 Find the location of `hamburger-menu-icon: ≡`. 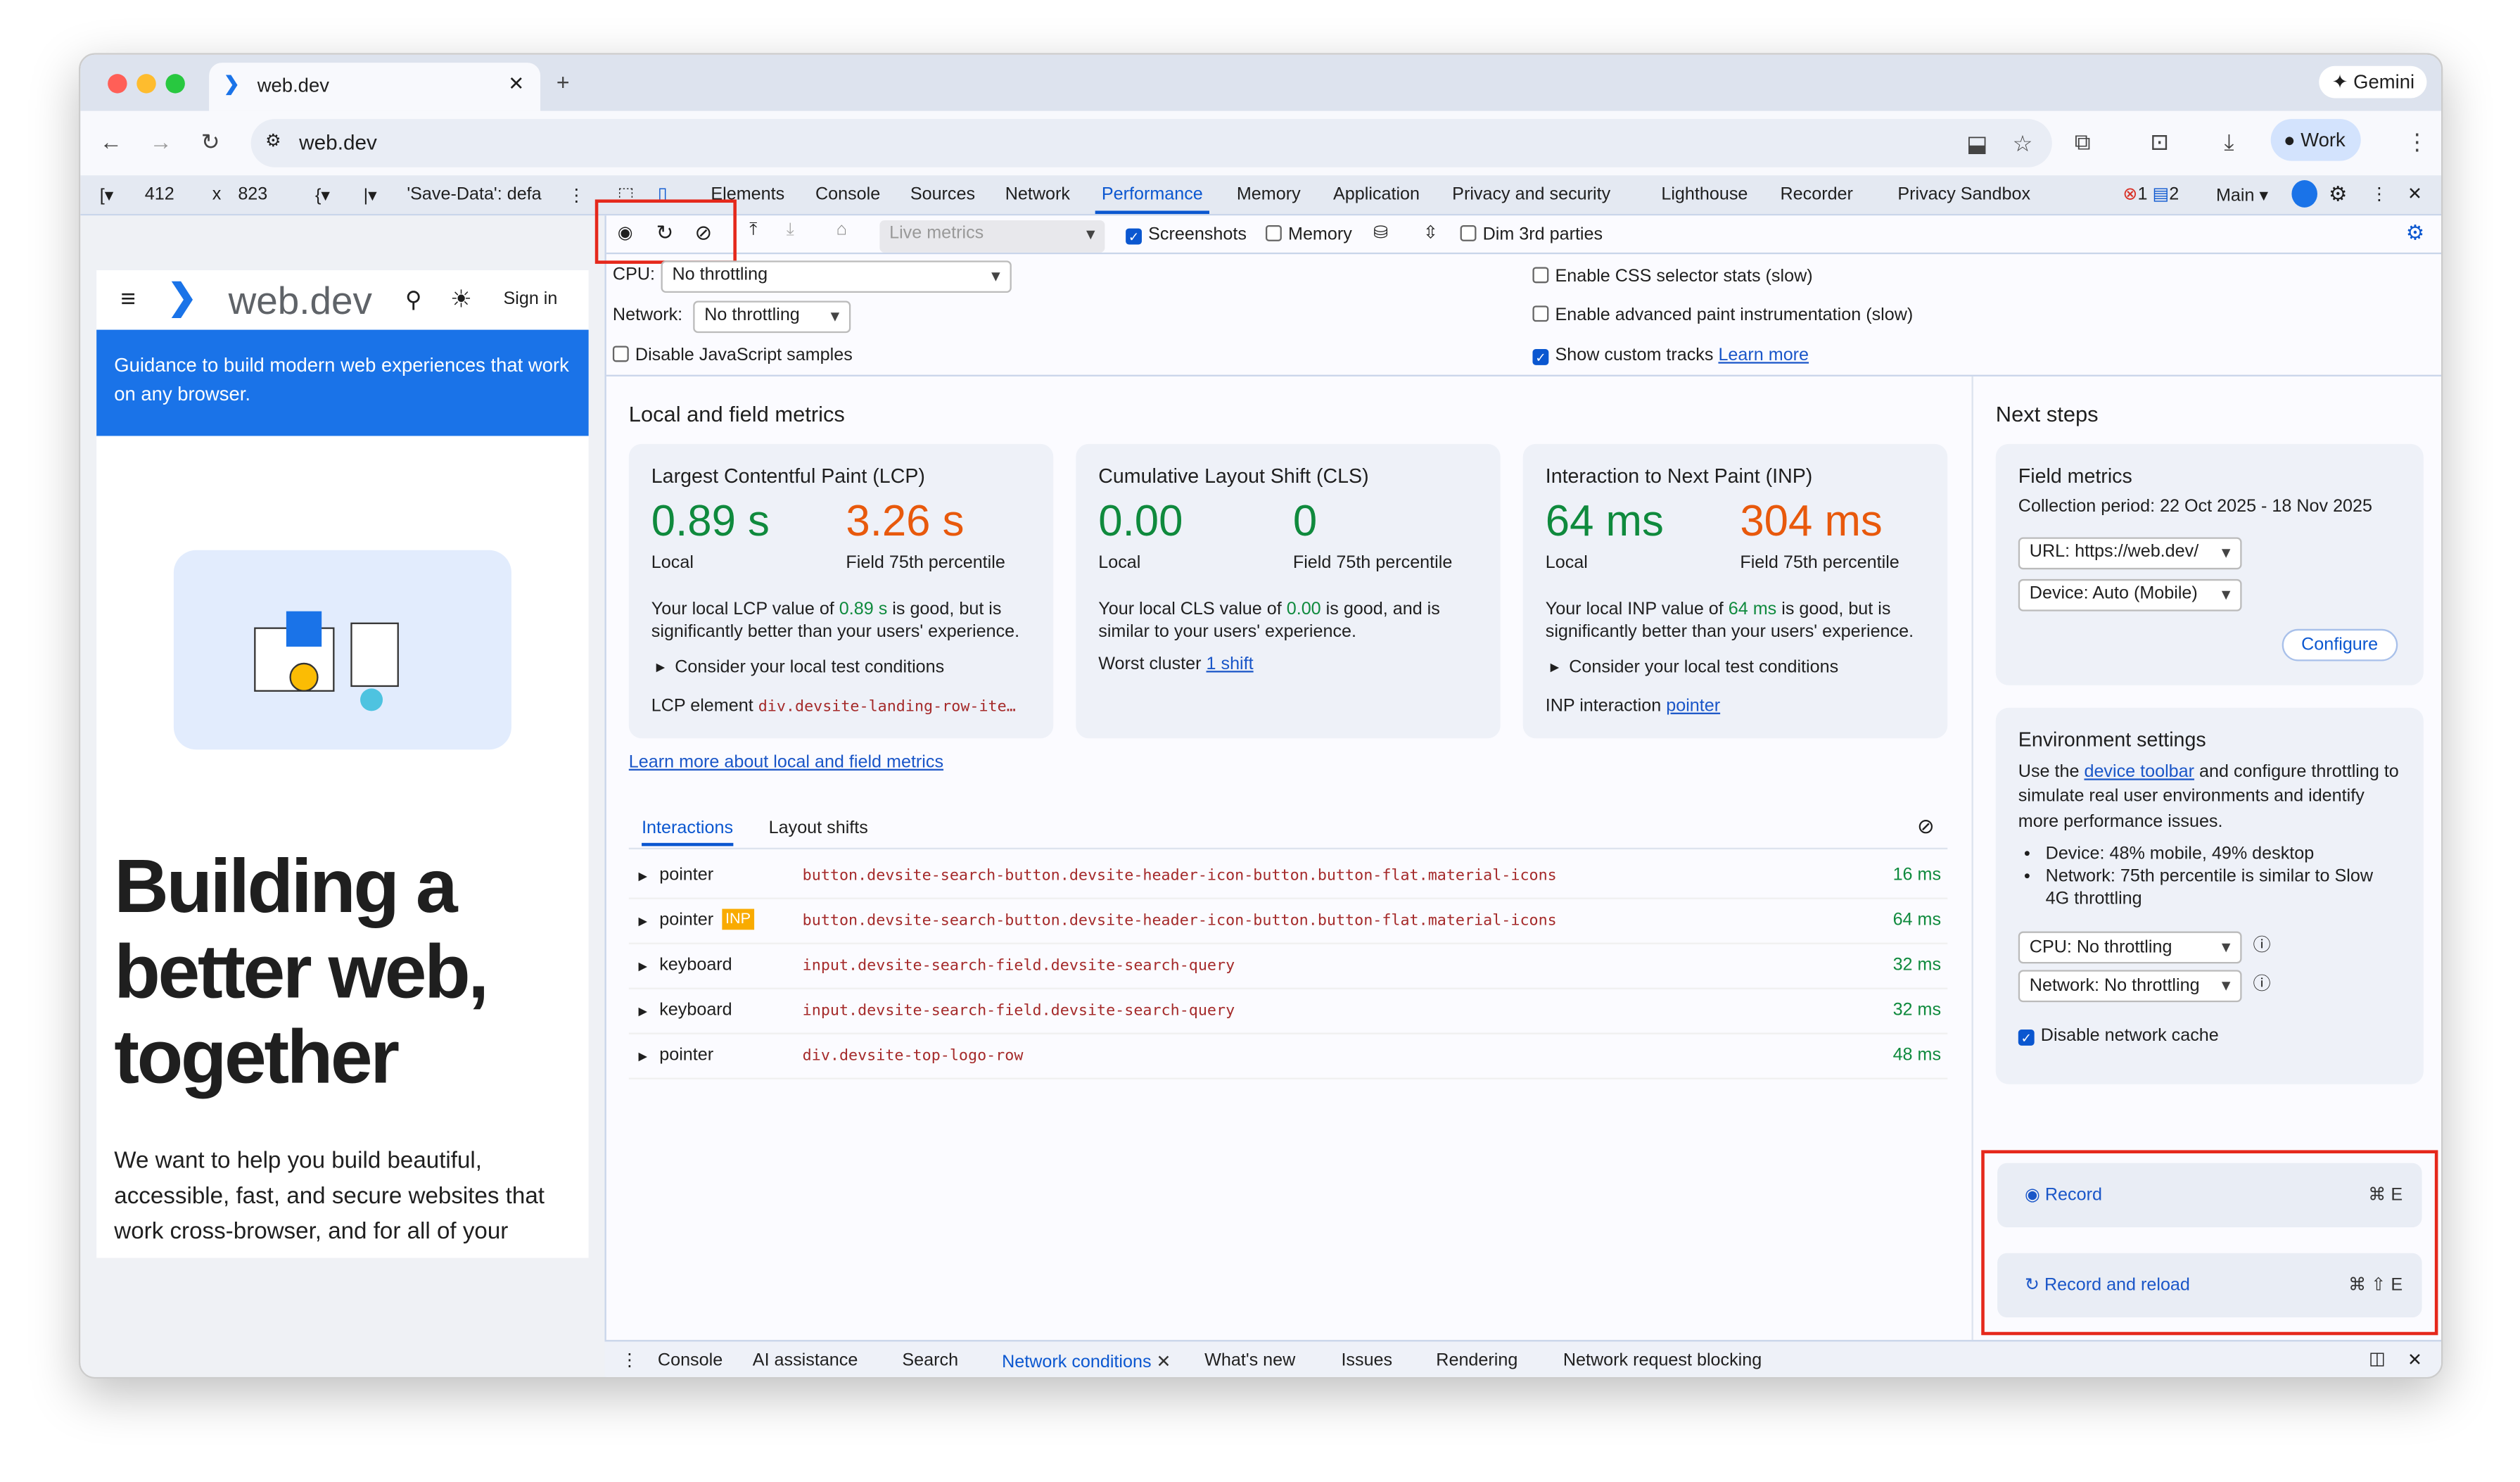

hamburger-menu-icon: ≡ is located at coordinates (128, 300).